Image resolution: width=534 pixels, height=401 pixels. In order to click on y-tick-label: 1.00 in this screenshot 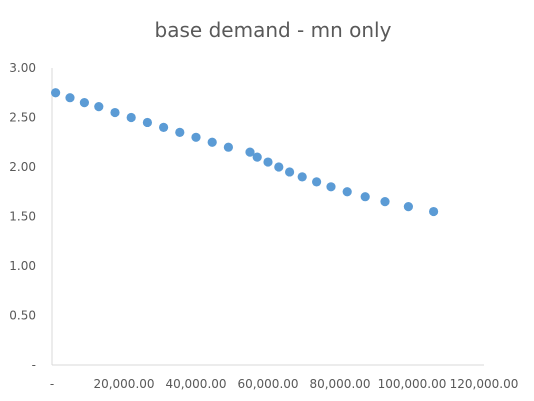, I will do `click(22, 266)`.